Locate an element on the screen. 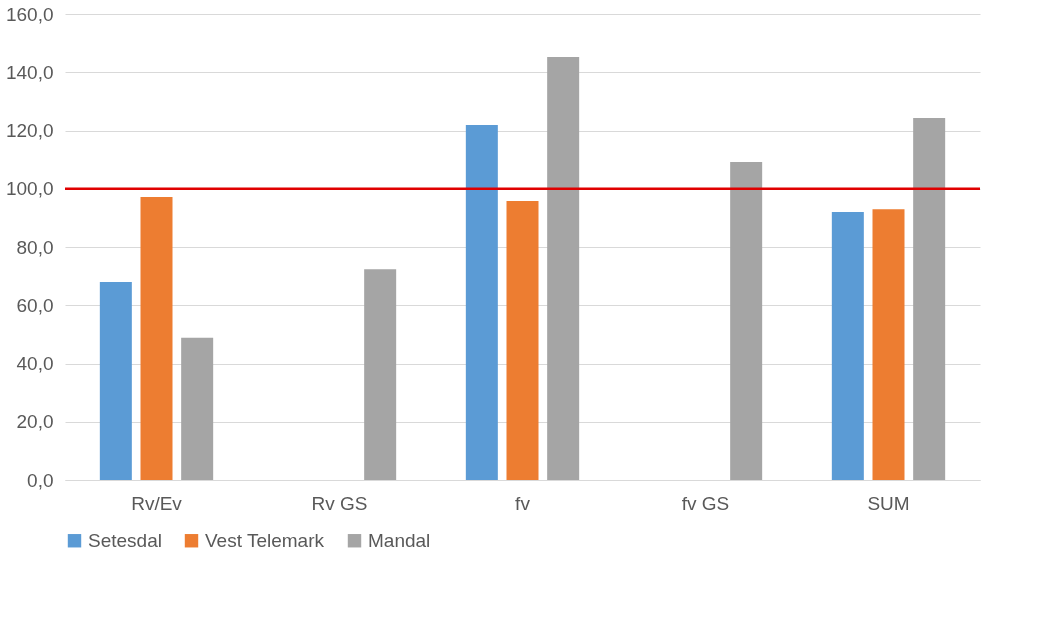 This screenshot has height=643, width=1054. x-tick-label: fv is located at coordinates (523, 503).